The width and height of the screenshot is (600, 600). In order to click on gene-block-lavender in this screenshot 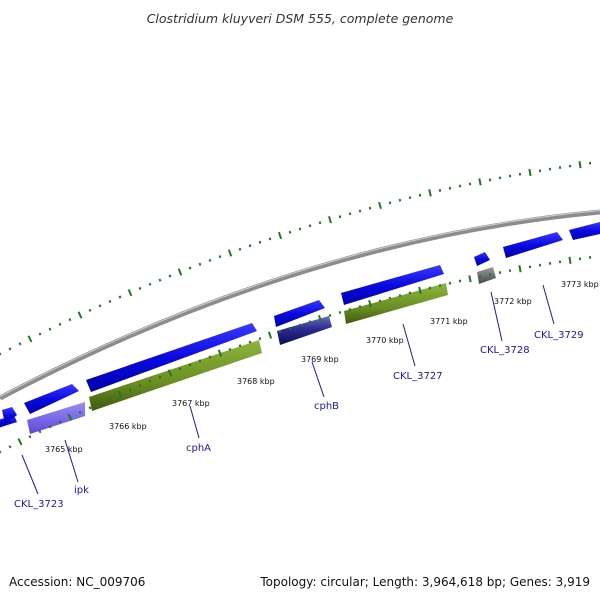, I will do `click(56, 418)`.